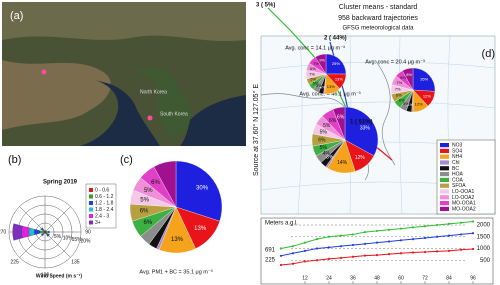  I want to click on legend-label: COA, so click(458, 180).